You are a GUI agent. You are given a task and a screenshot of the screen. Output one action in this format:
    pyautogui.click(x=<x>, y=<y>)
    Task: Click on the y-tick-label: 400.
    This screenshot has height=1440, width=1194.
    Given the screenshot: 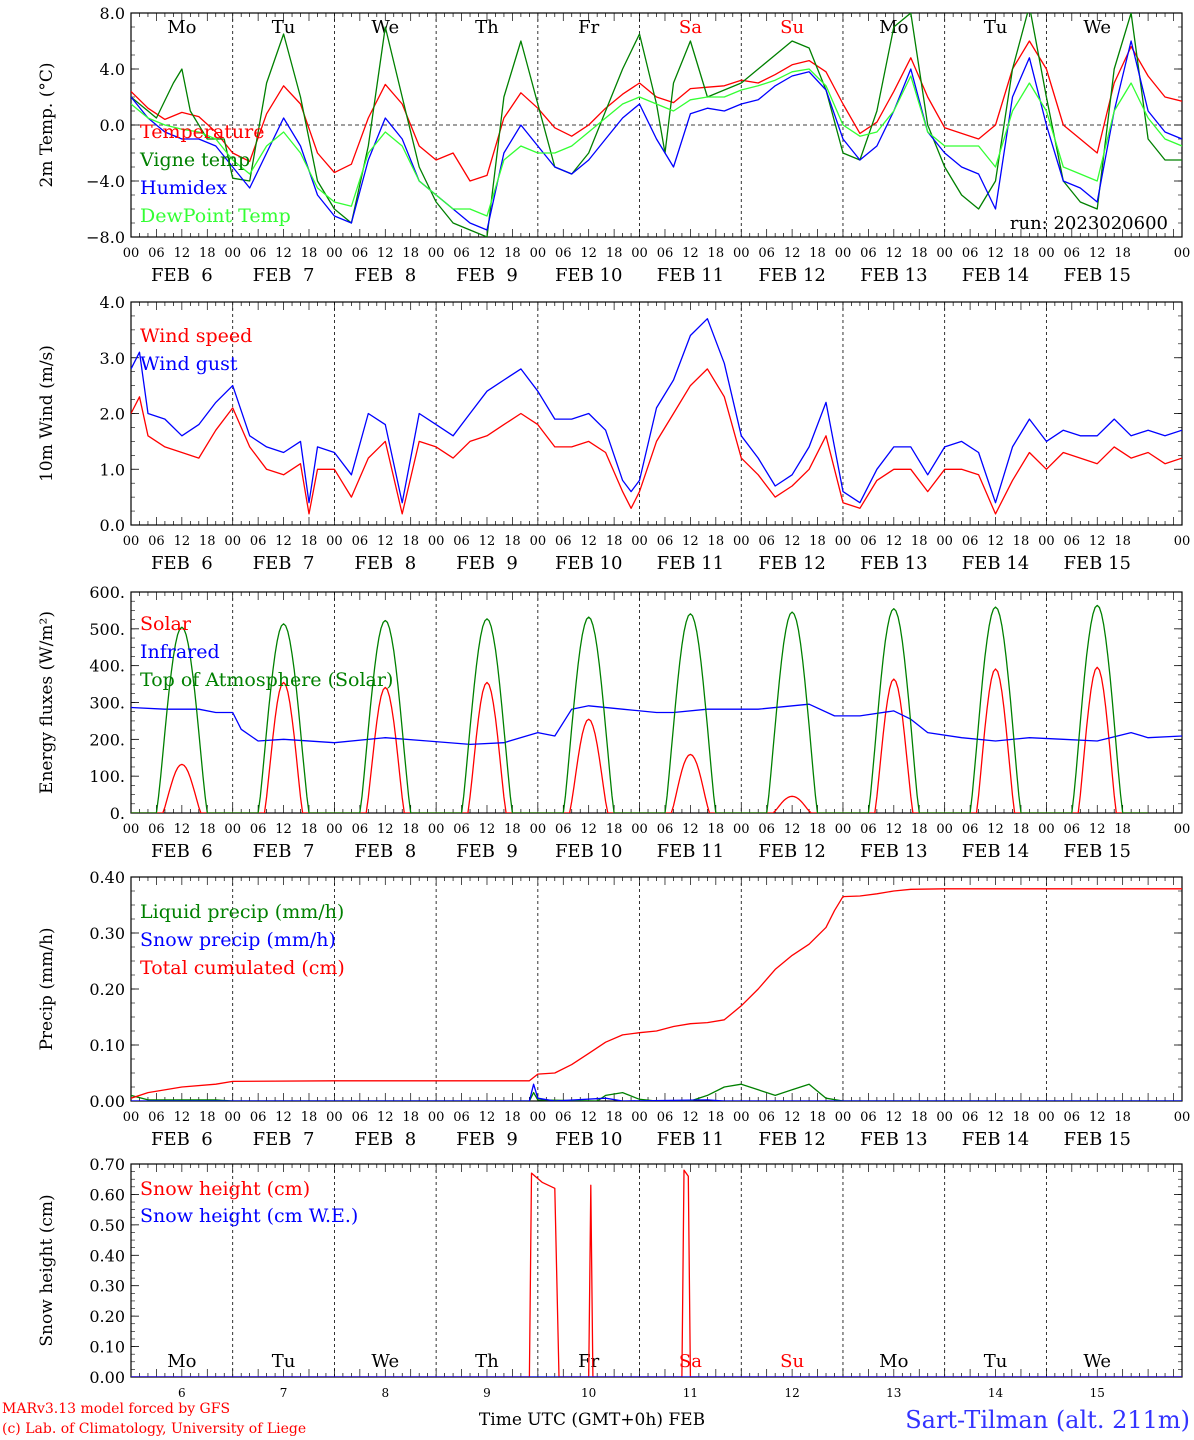 What is the action you would take?
    pyautogui.click(x=107, y=666)
    